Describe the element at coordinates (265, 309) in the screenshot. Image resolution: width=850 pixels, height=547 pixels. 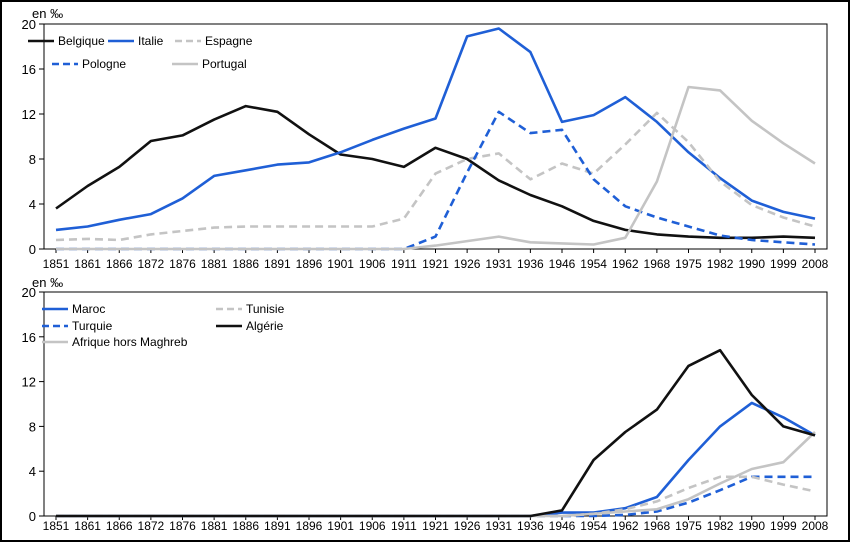
I see `legend-label: Tunisie` at that location.